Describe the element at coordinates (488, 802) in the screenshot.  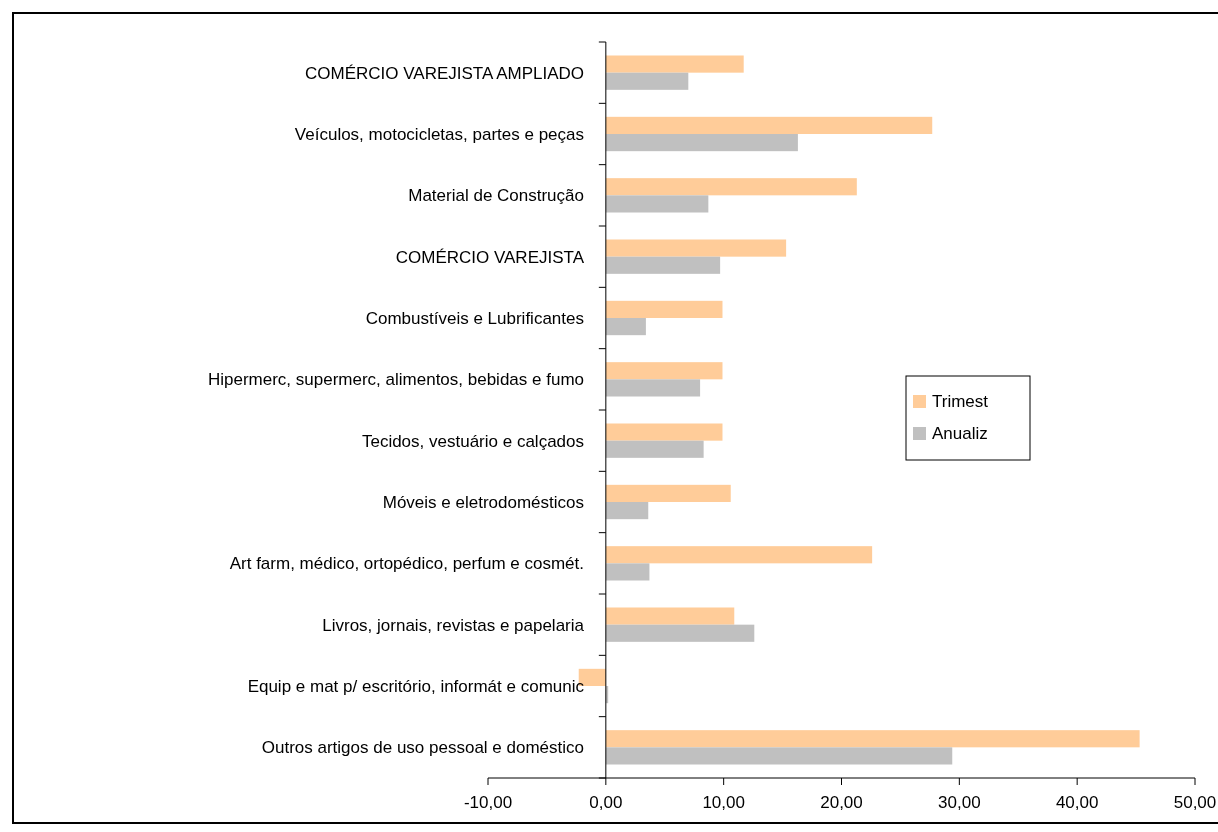
I see `x-tick-label: -10,00` at that location.